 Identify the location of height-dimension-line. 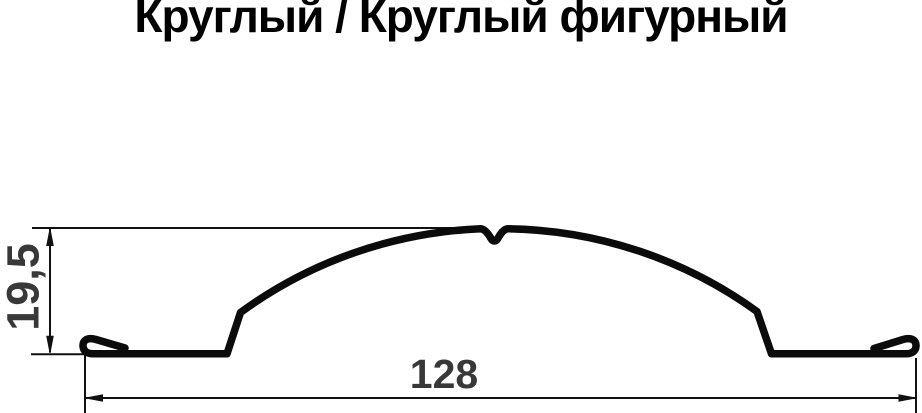
(50, 290).